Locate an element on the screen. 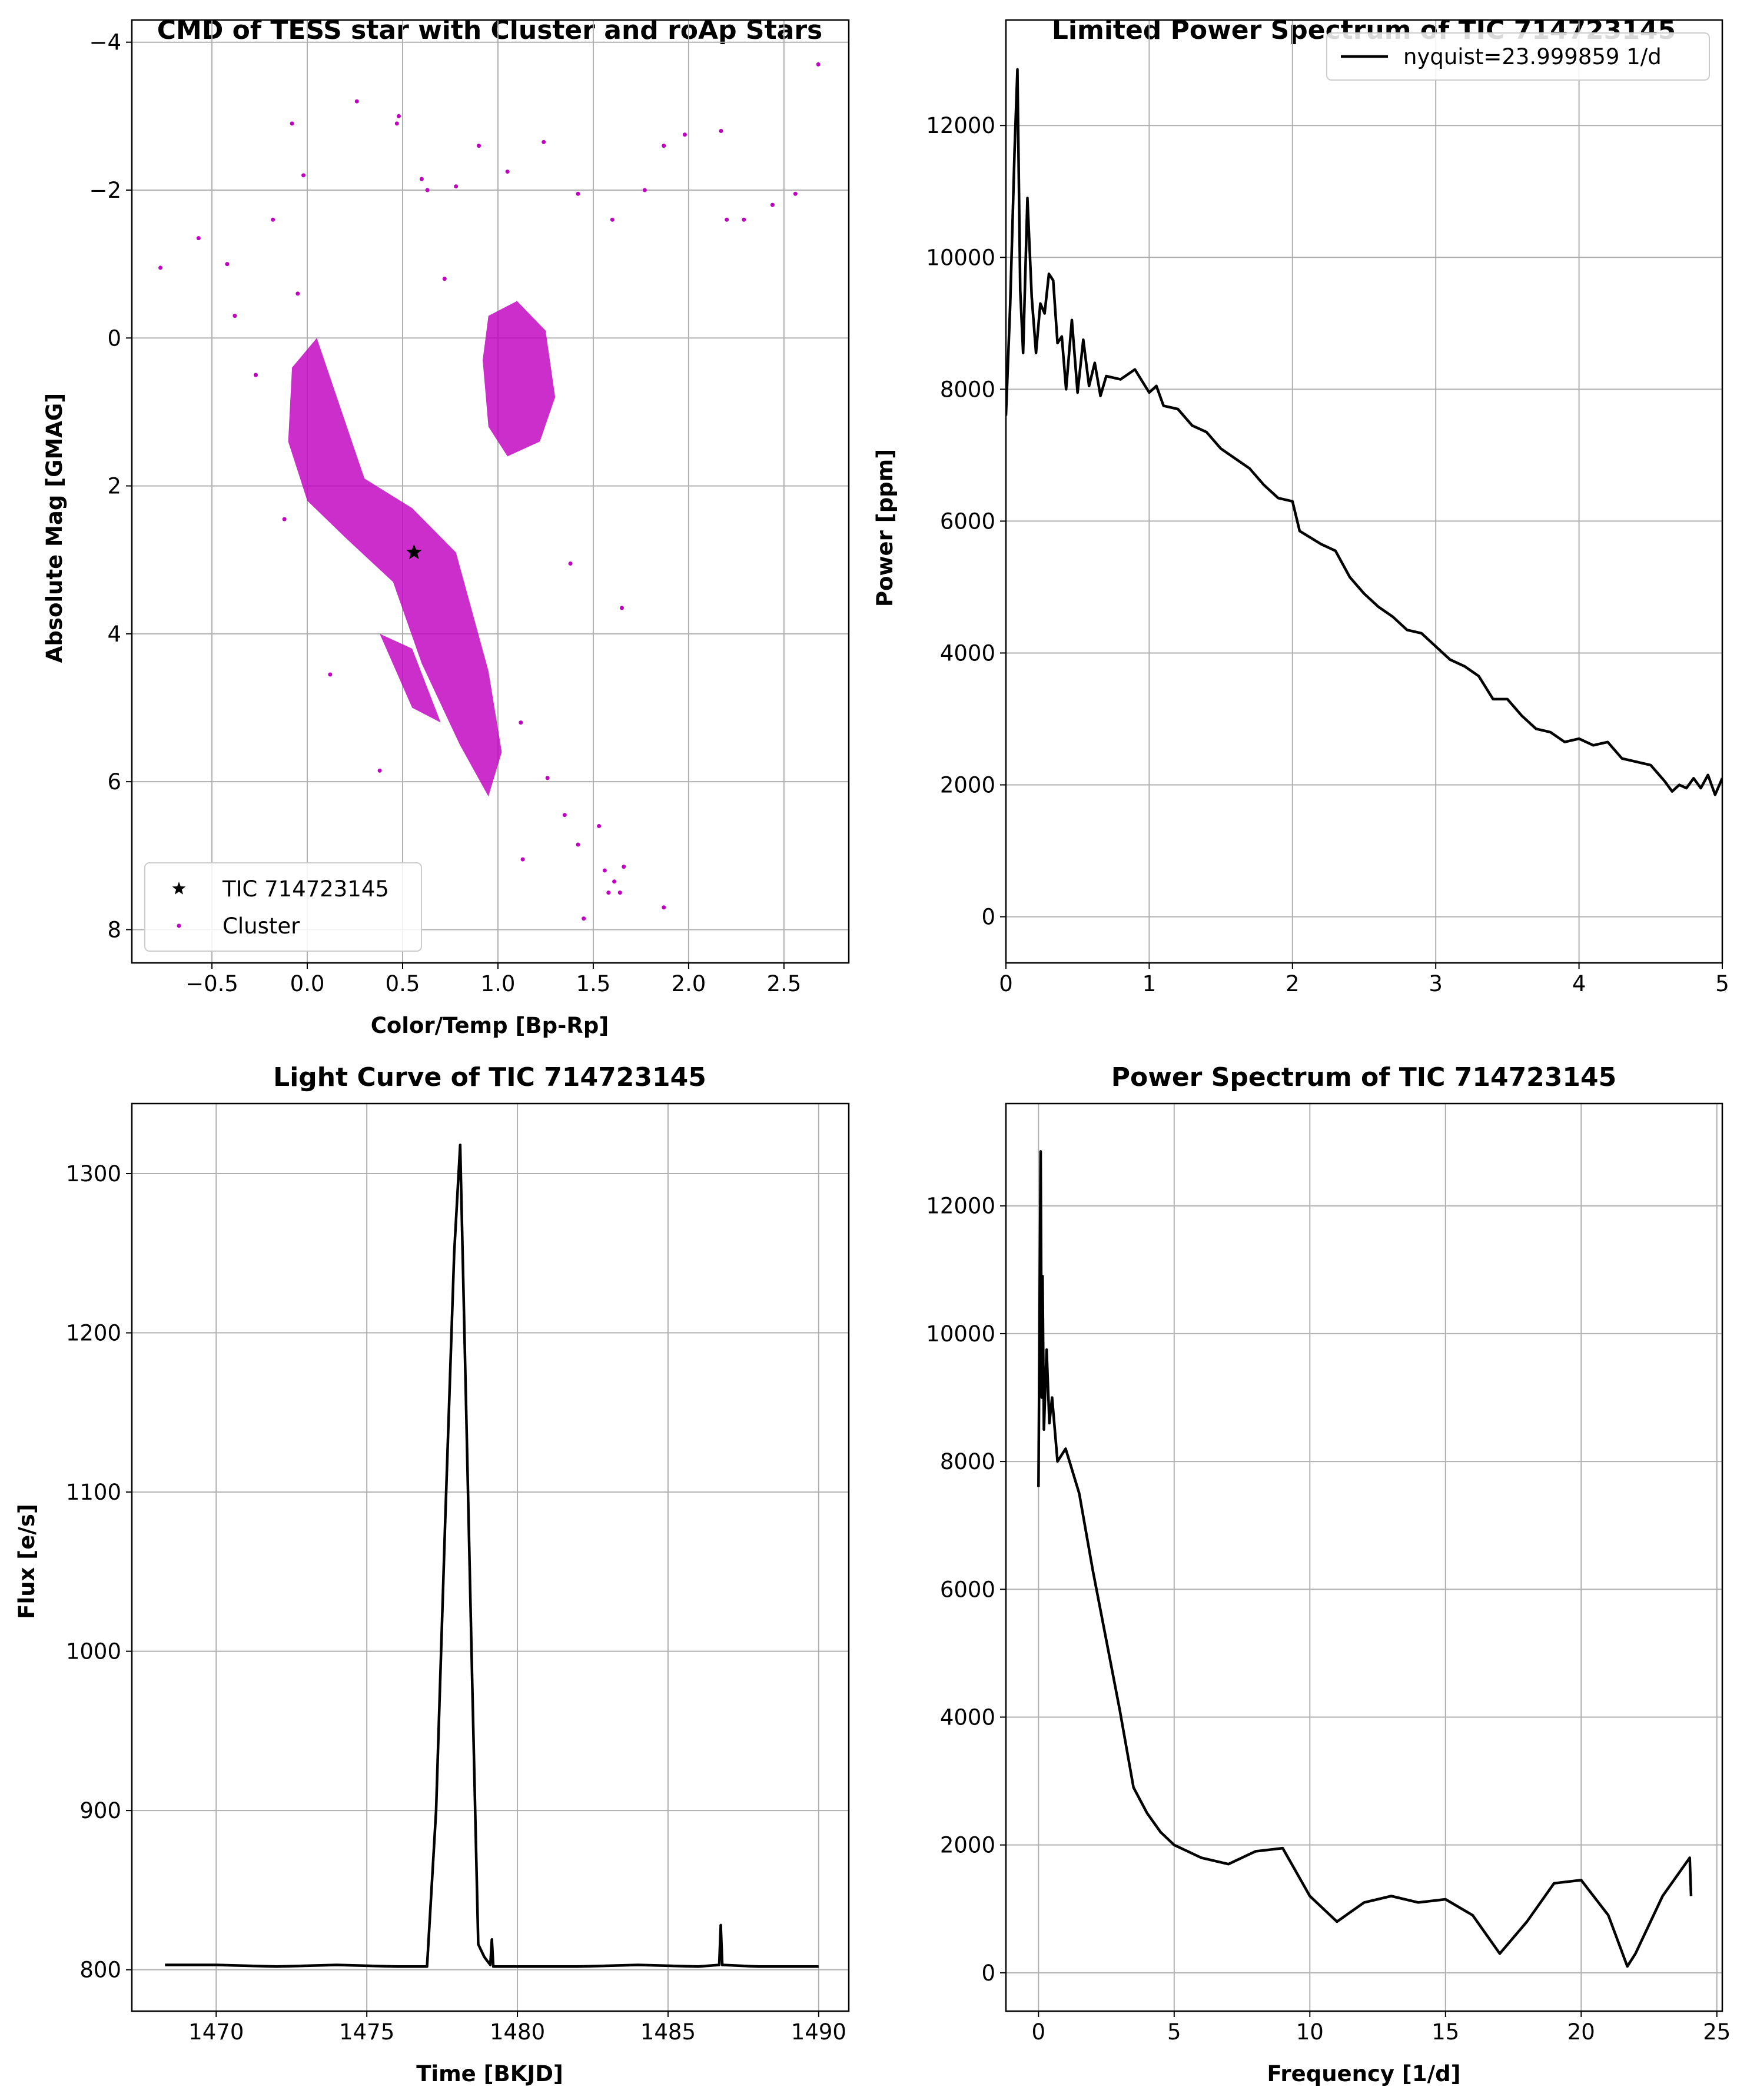 Image resolution: width=1747 pixels, height=2100 pixels. y-tick-label: 2 is located at coordinates (114, 486).